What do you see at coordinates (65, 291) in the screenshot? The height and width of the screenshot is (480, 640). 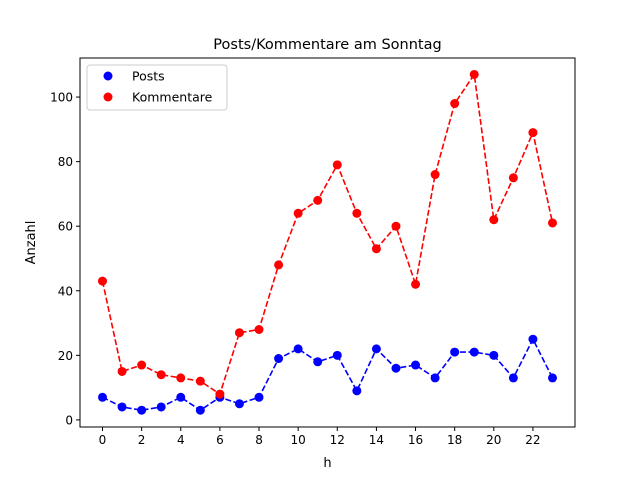 I see `y-tick-label: 40` at bounding box center [65, 291].